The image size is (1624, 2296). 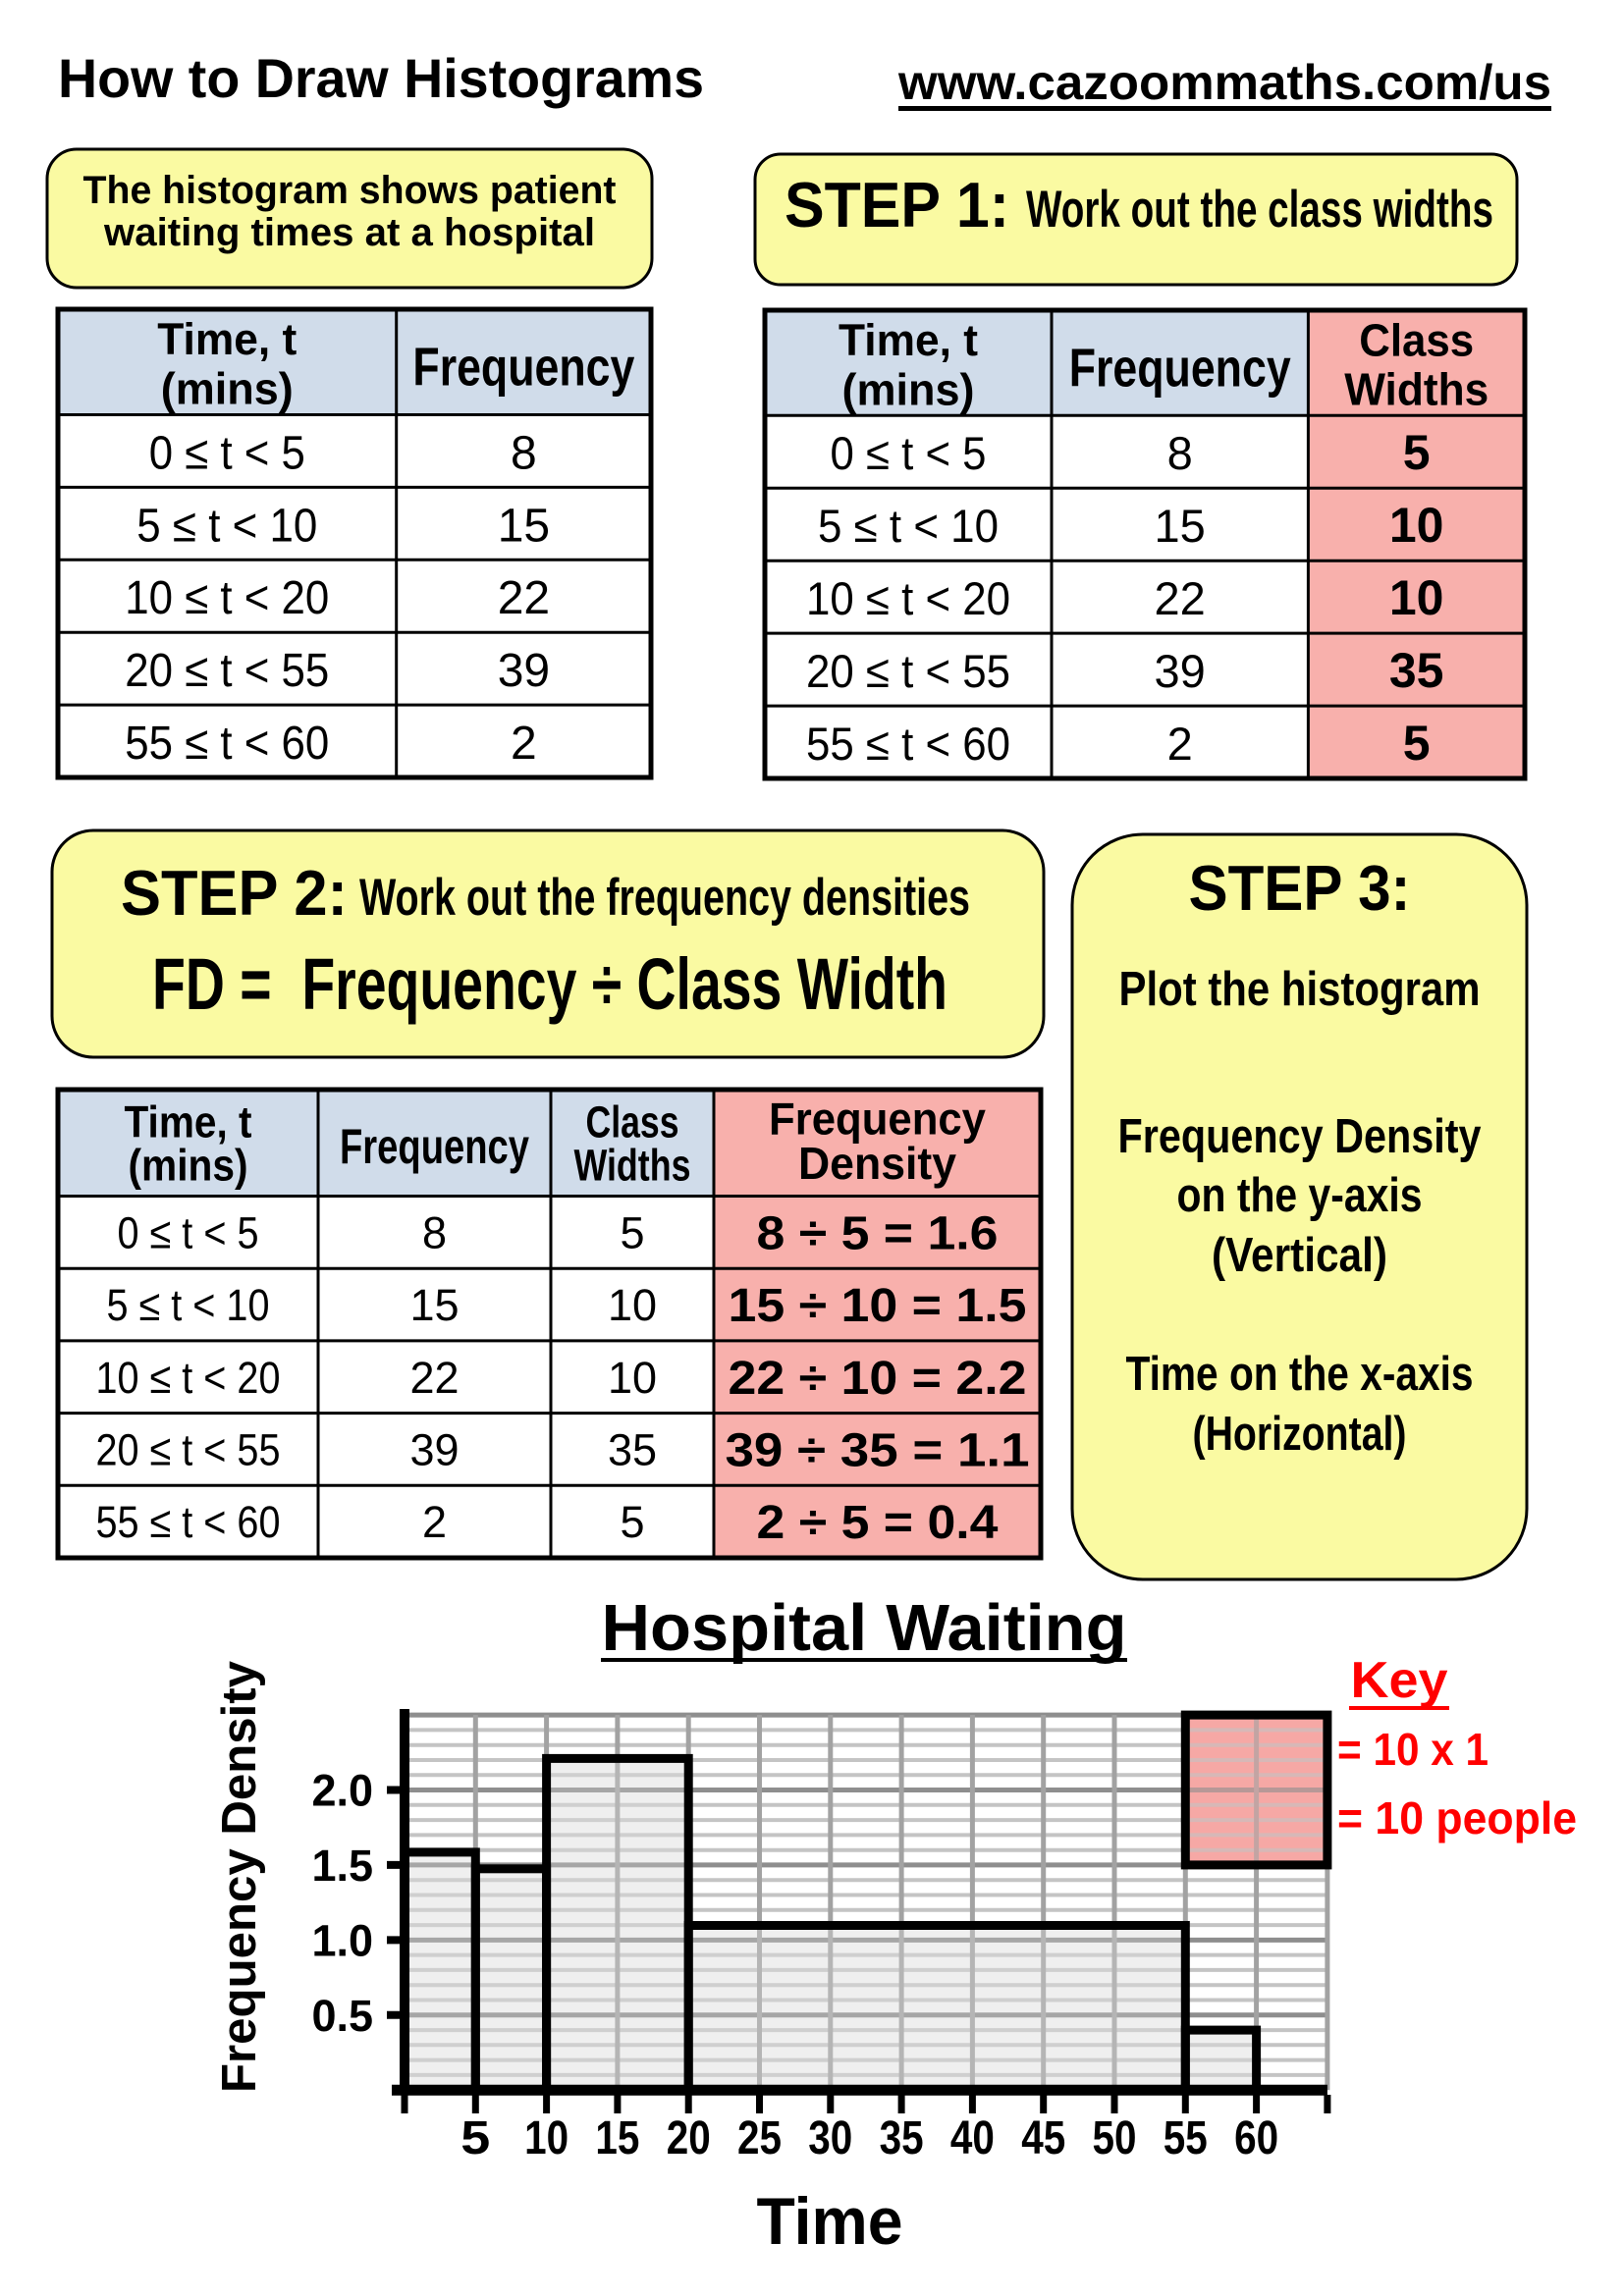 What do you see at coordinates (1300, 1434) in the screenshot?
I see `svg-text: (Horizontal)` at bounding box center [1300, 1434].